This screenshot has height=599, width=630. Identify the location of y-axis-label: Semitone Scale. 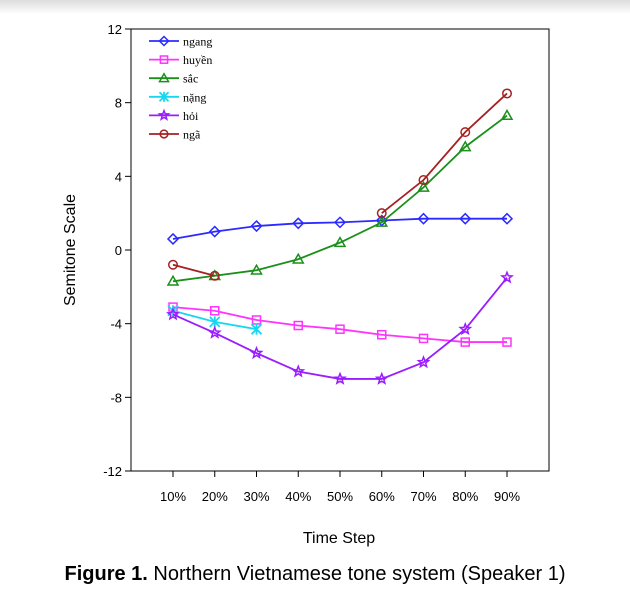
(70, 250).